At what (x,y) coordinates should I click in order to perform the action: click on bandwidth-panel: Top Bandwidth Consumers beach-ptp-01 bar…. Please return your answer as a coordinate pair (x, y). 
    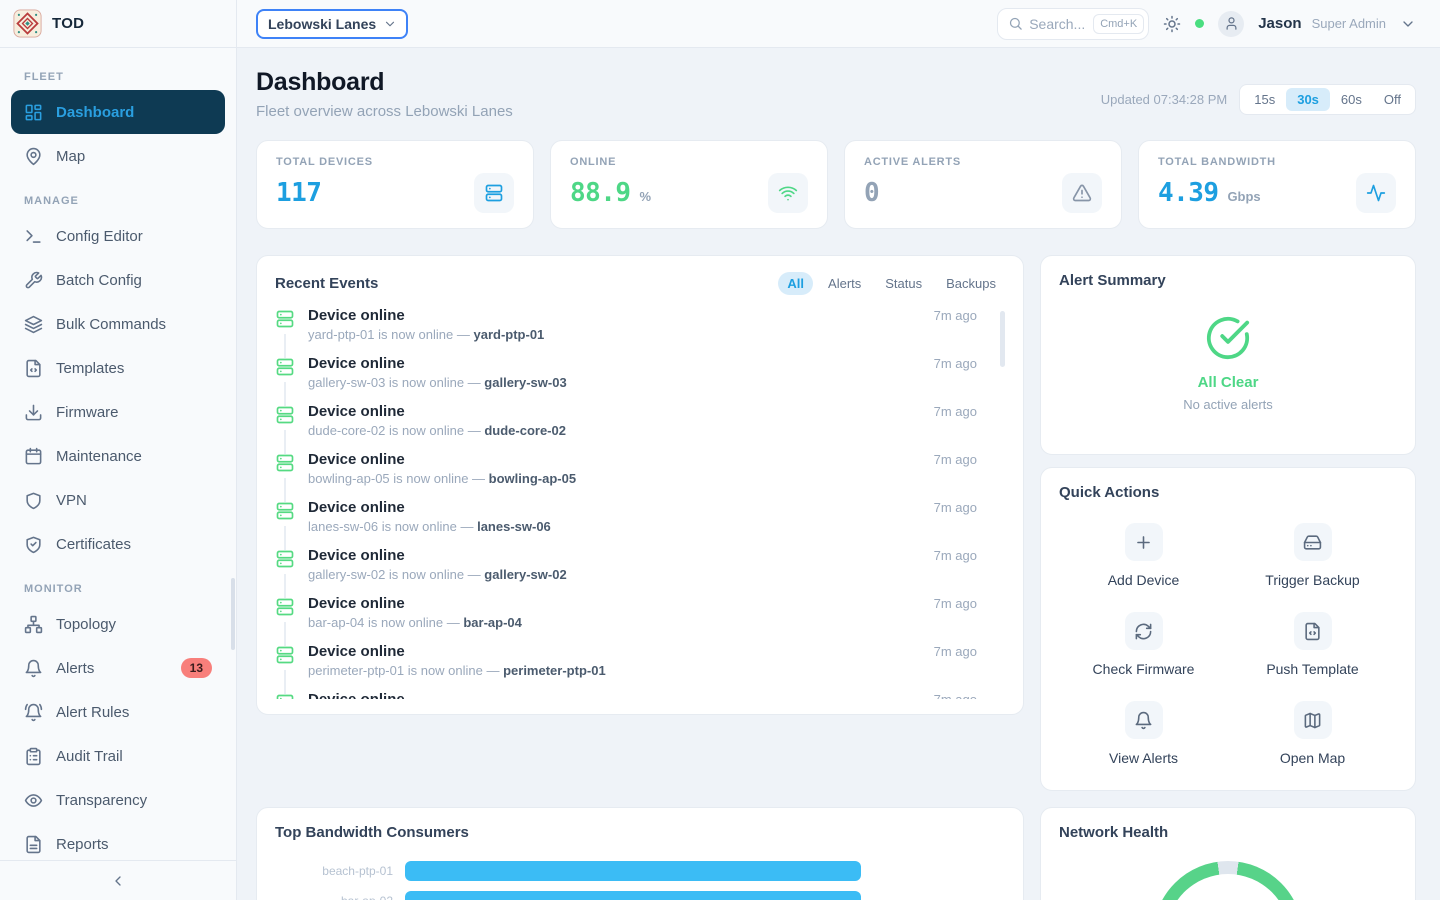
    Looking at the image, I should click on (640, 853).